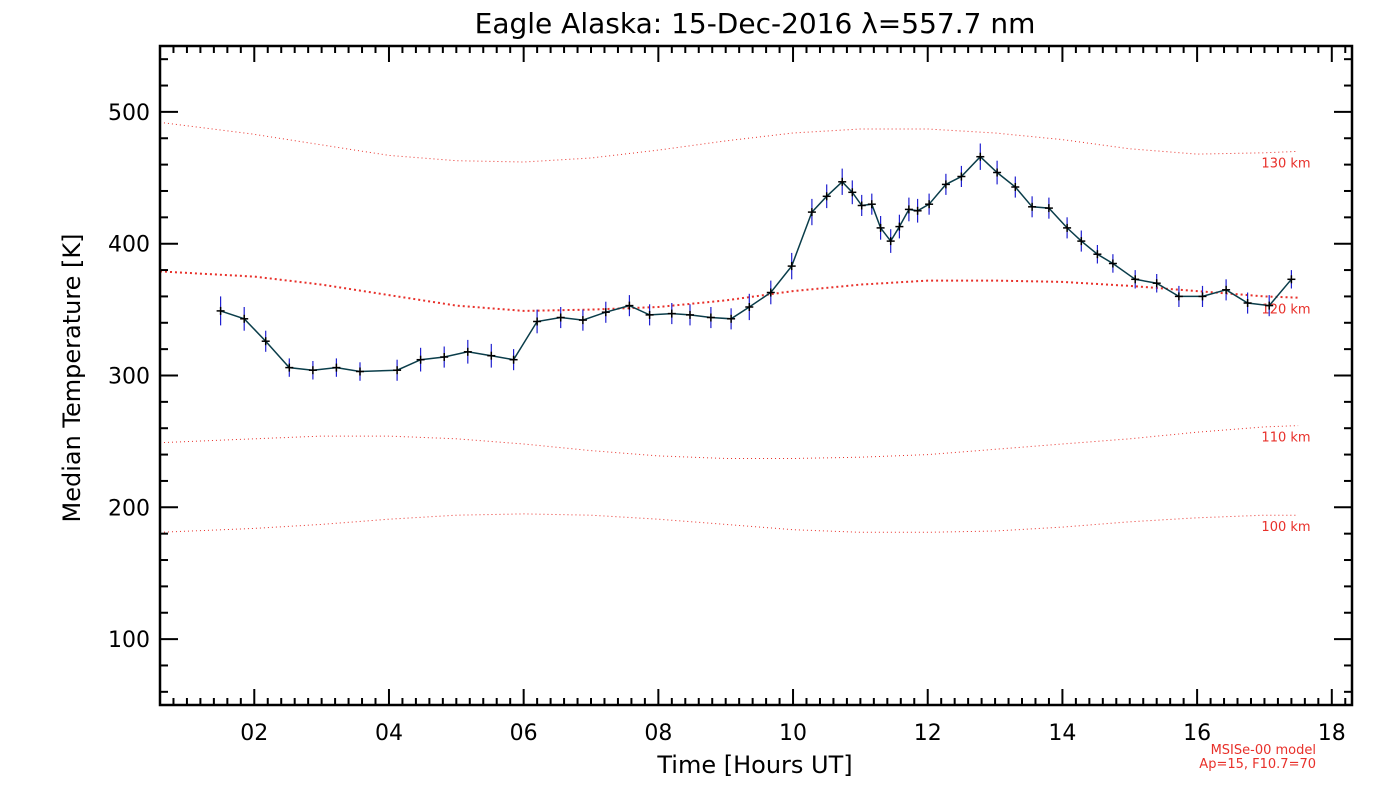  Describe the element at coordinates (729, 291) in the screenshot. I see `model-curve-120-km` at that location.